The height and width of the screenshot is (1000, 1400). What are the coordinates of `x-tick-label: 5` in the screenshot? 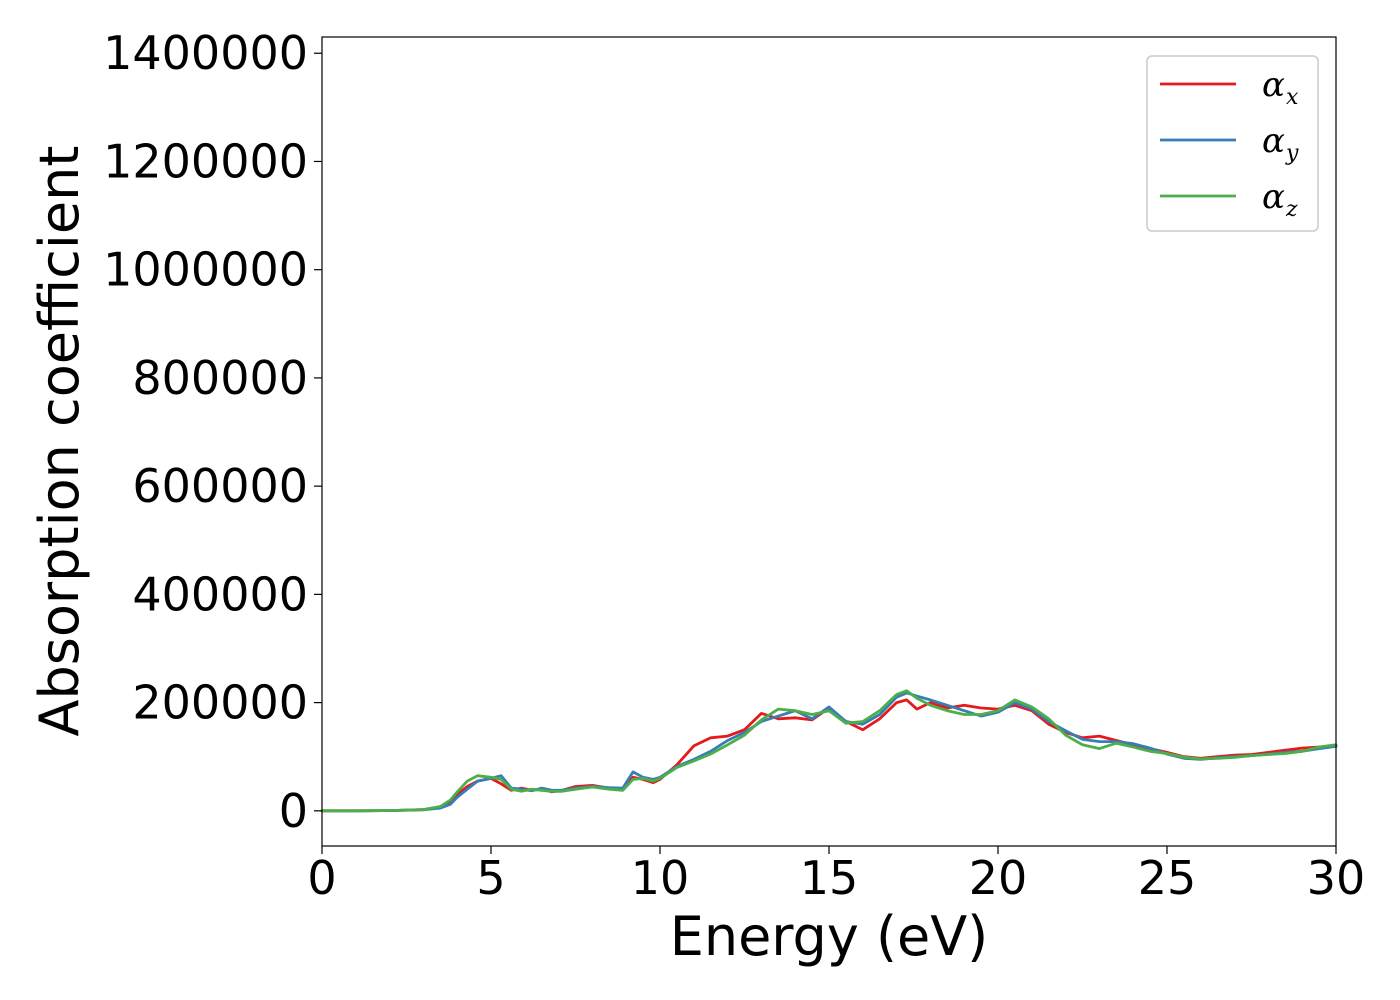 It's located at (490, 878).